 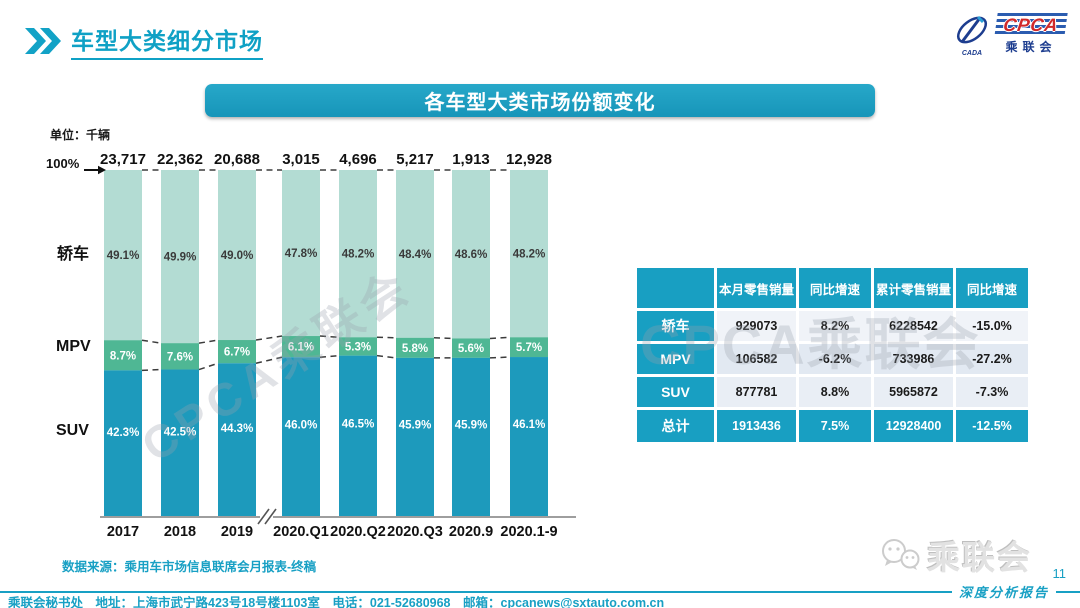 I want to click on bar-total-label: 3,015, so click(x=301, y=159).